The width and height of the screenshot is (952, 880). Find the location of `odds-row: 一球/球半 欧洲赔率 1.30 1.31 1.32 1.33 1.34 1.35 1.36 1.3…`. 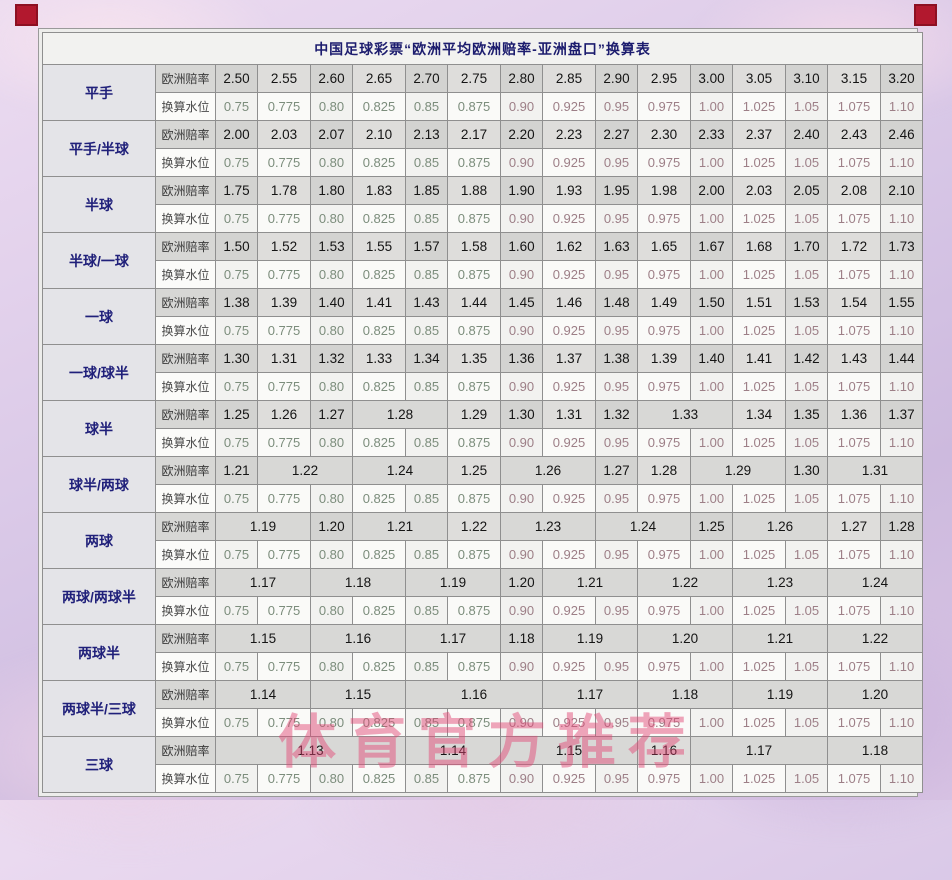

odds-row: 一球/球半 欧洲赔率 1.30 1.31 1.32 1.33 1.34 1.35 1.36 1.3… is located at coordinates (483, 372).